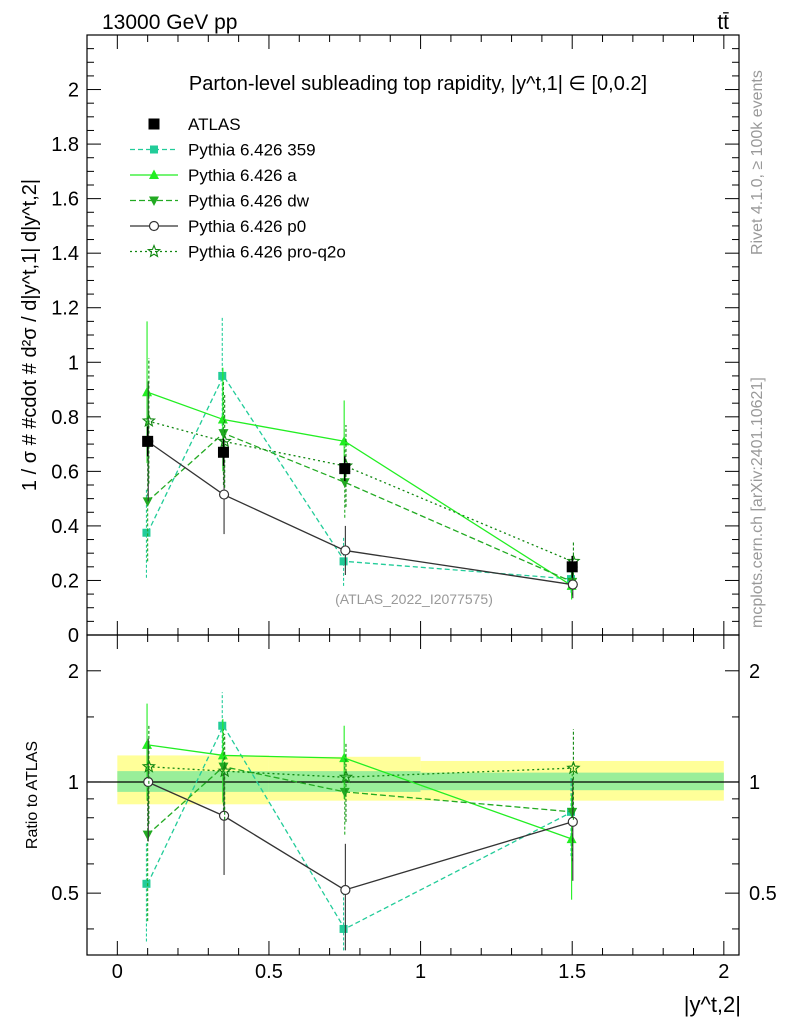  What do you see at coordinates (169, 22) in the screenshot?
I see `energy-label: 13000 GeV pp` at bounding box center [169, 22].